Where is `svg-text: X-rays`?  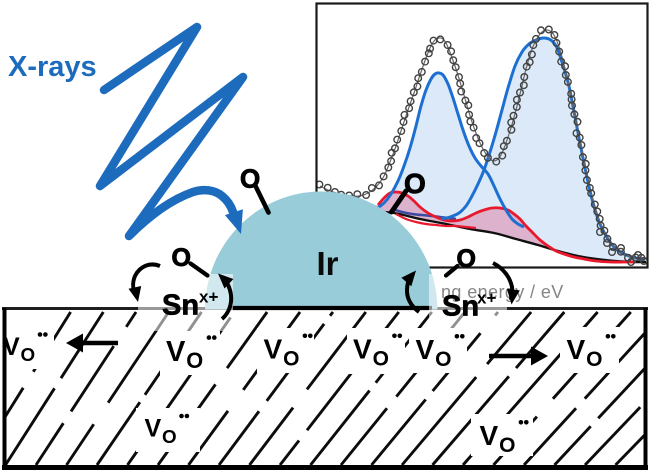
svg-text: X-rays is located at coordinates (52, 67).